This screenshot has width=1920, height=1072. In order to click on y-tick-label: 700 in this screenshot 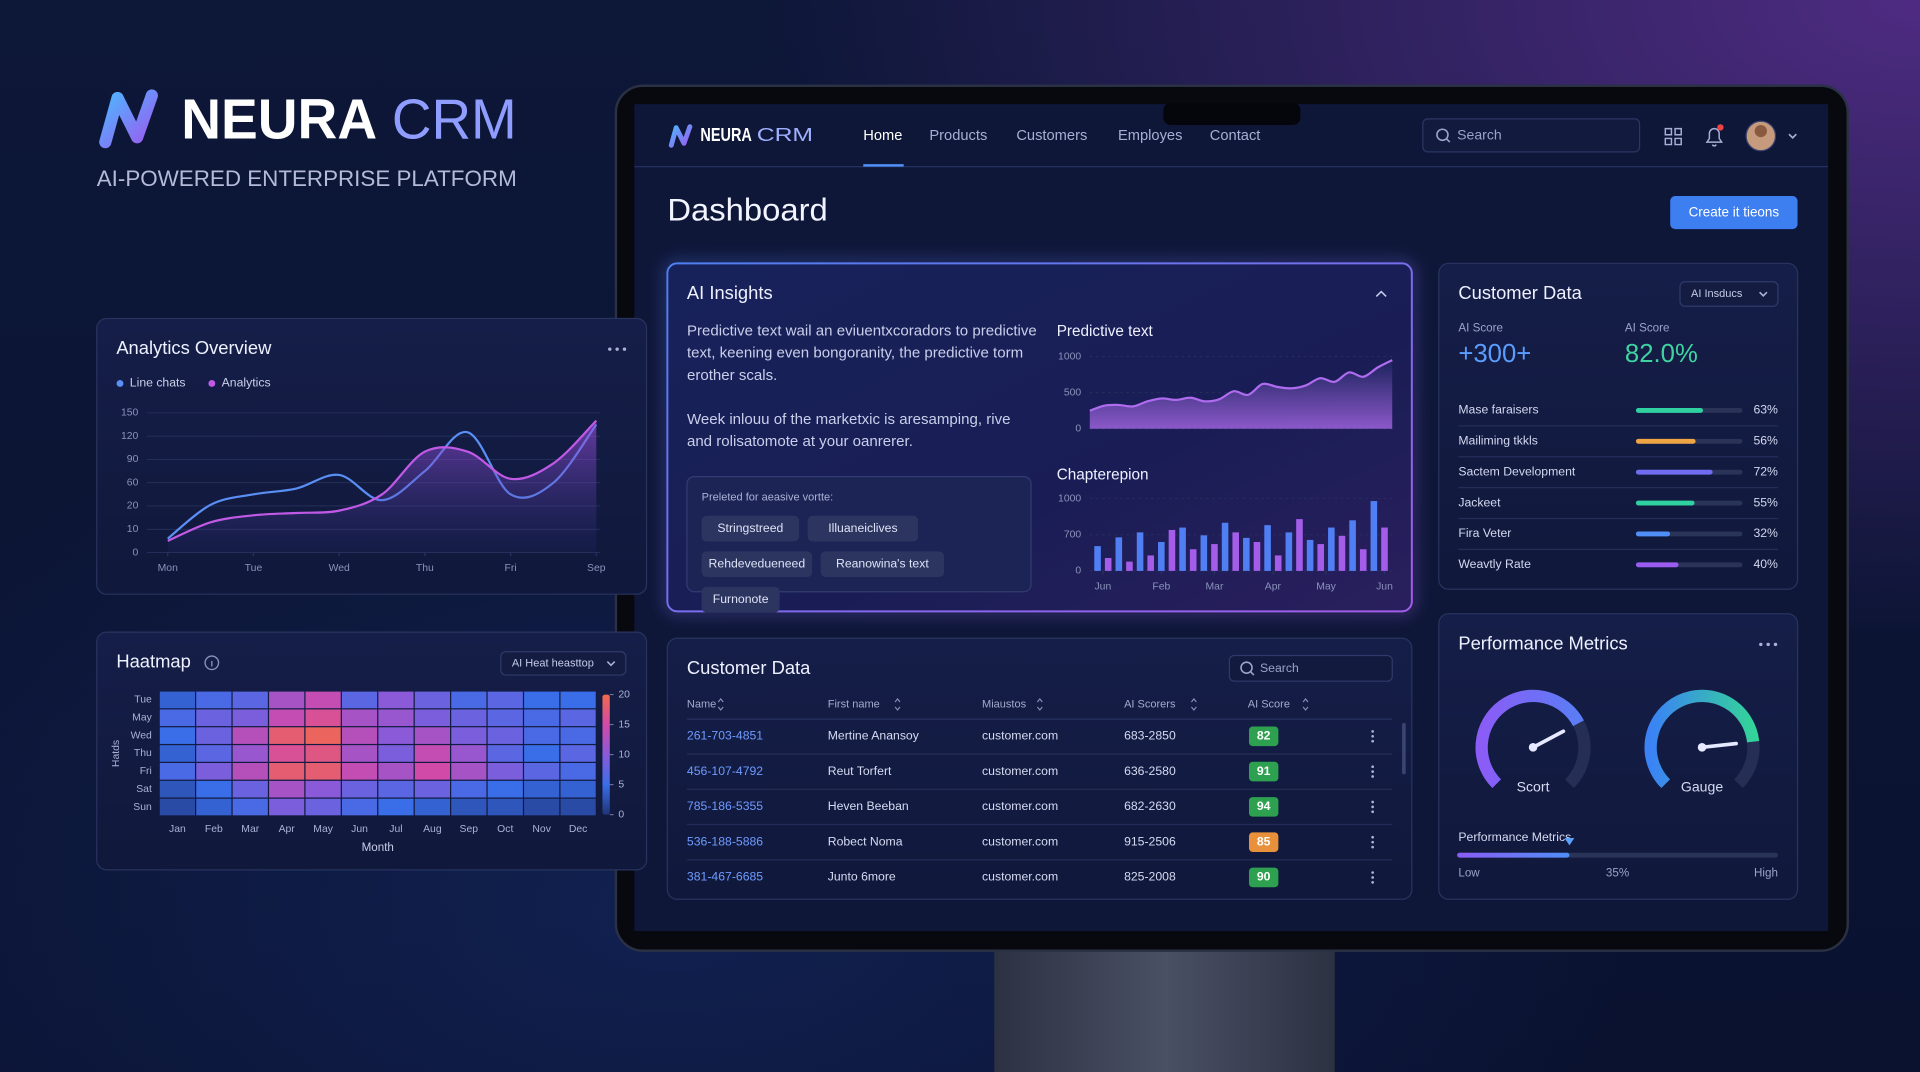, I will do `click(1073, 535)`.